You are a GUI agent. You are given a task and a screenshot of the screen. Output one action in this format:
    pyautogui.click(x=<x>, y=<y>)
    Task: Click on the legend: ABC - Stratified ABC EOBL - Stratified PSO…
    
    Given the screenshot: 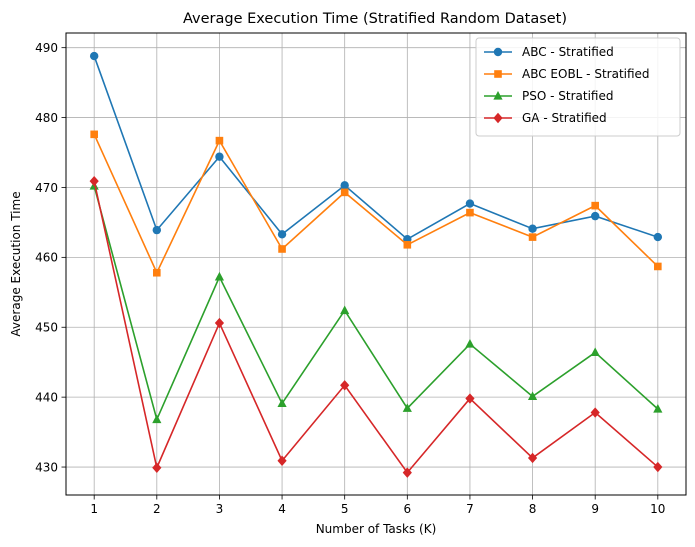 What is the action you would take?
    pyautogui.click(x=578, y=87)
    